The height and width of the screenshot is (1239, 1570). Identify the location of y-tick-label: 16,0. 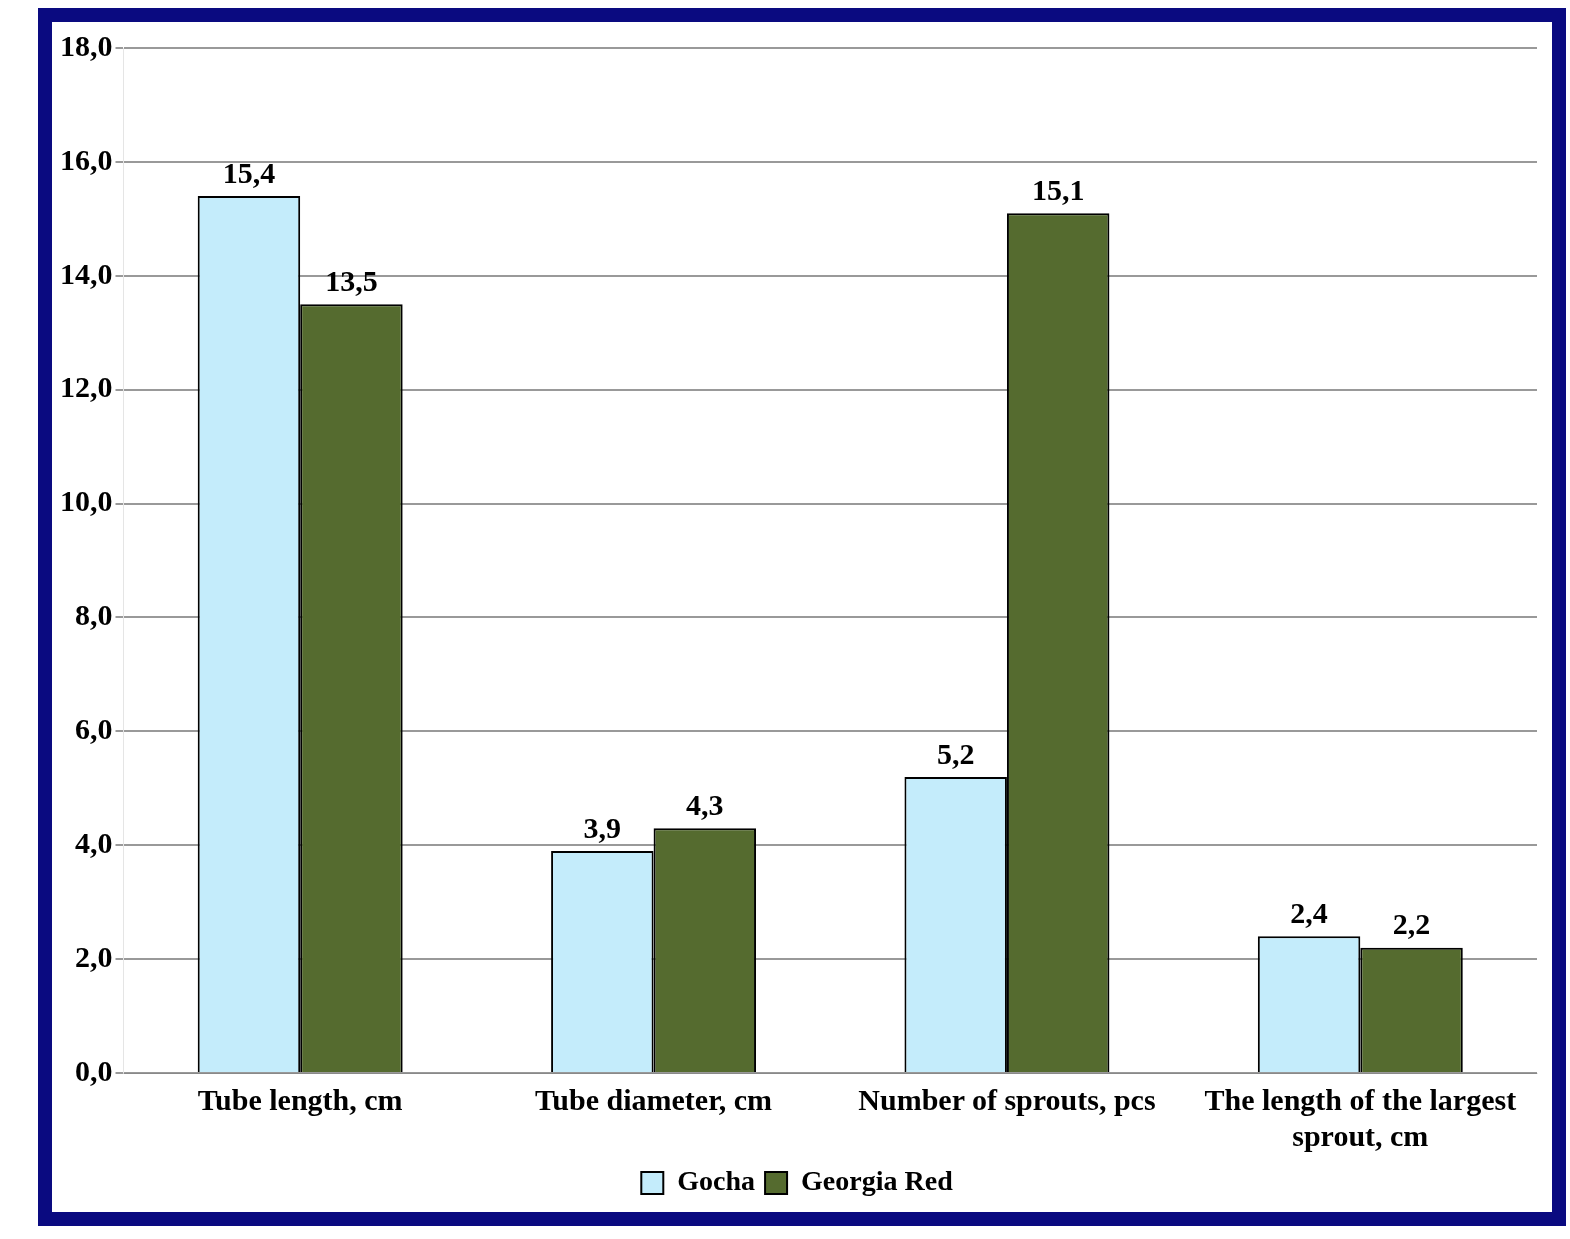
(86, 159).